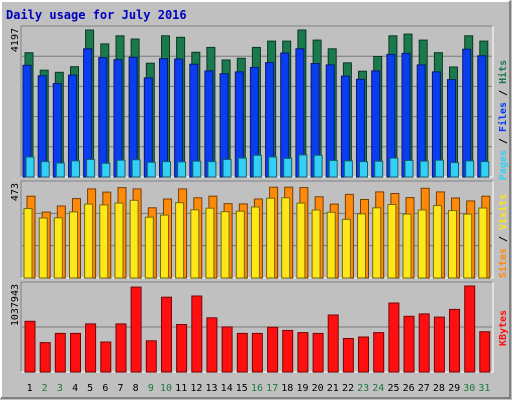  I want to click on x-tick-label-day-2: 2, so click(45, 388).